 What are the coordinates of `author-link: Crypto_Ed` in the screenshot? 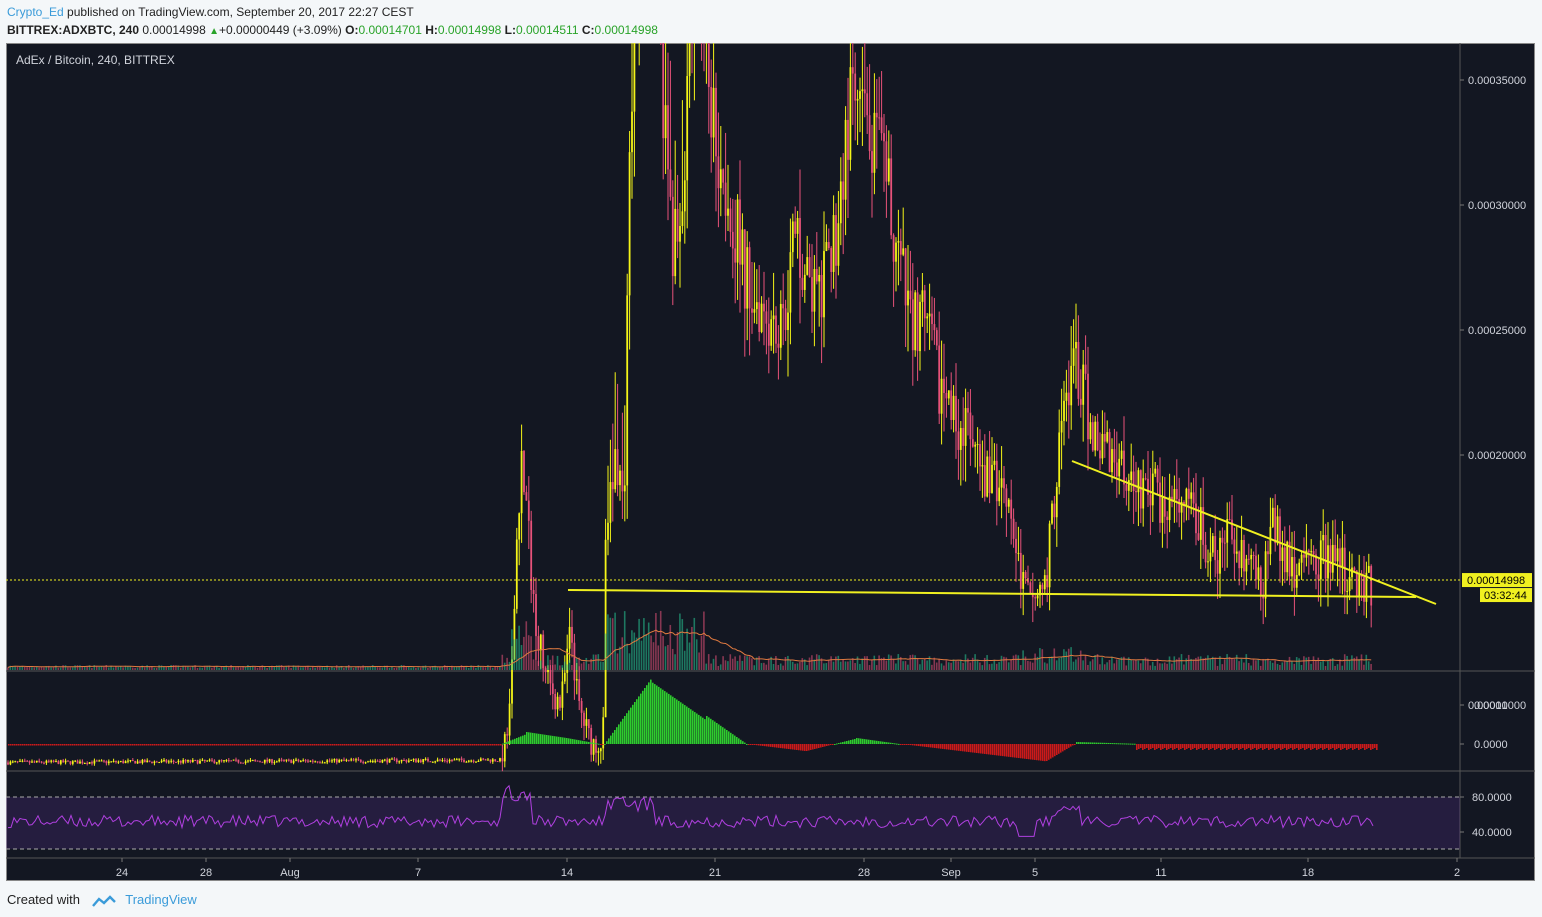 It's located at (35, 12).